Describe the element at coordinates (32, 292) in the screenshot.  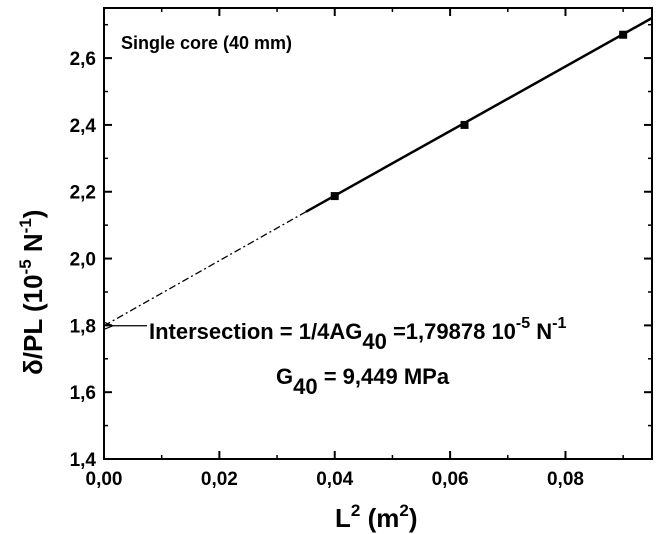
I see `y-axis-title: δ/PL (10-5 N-1)` at that location.